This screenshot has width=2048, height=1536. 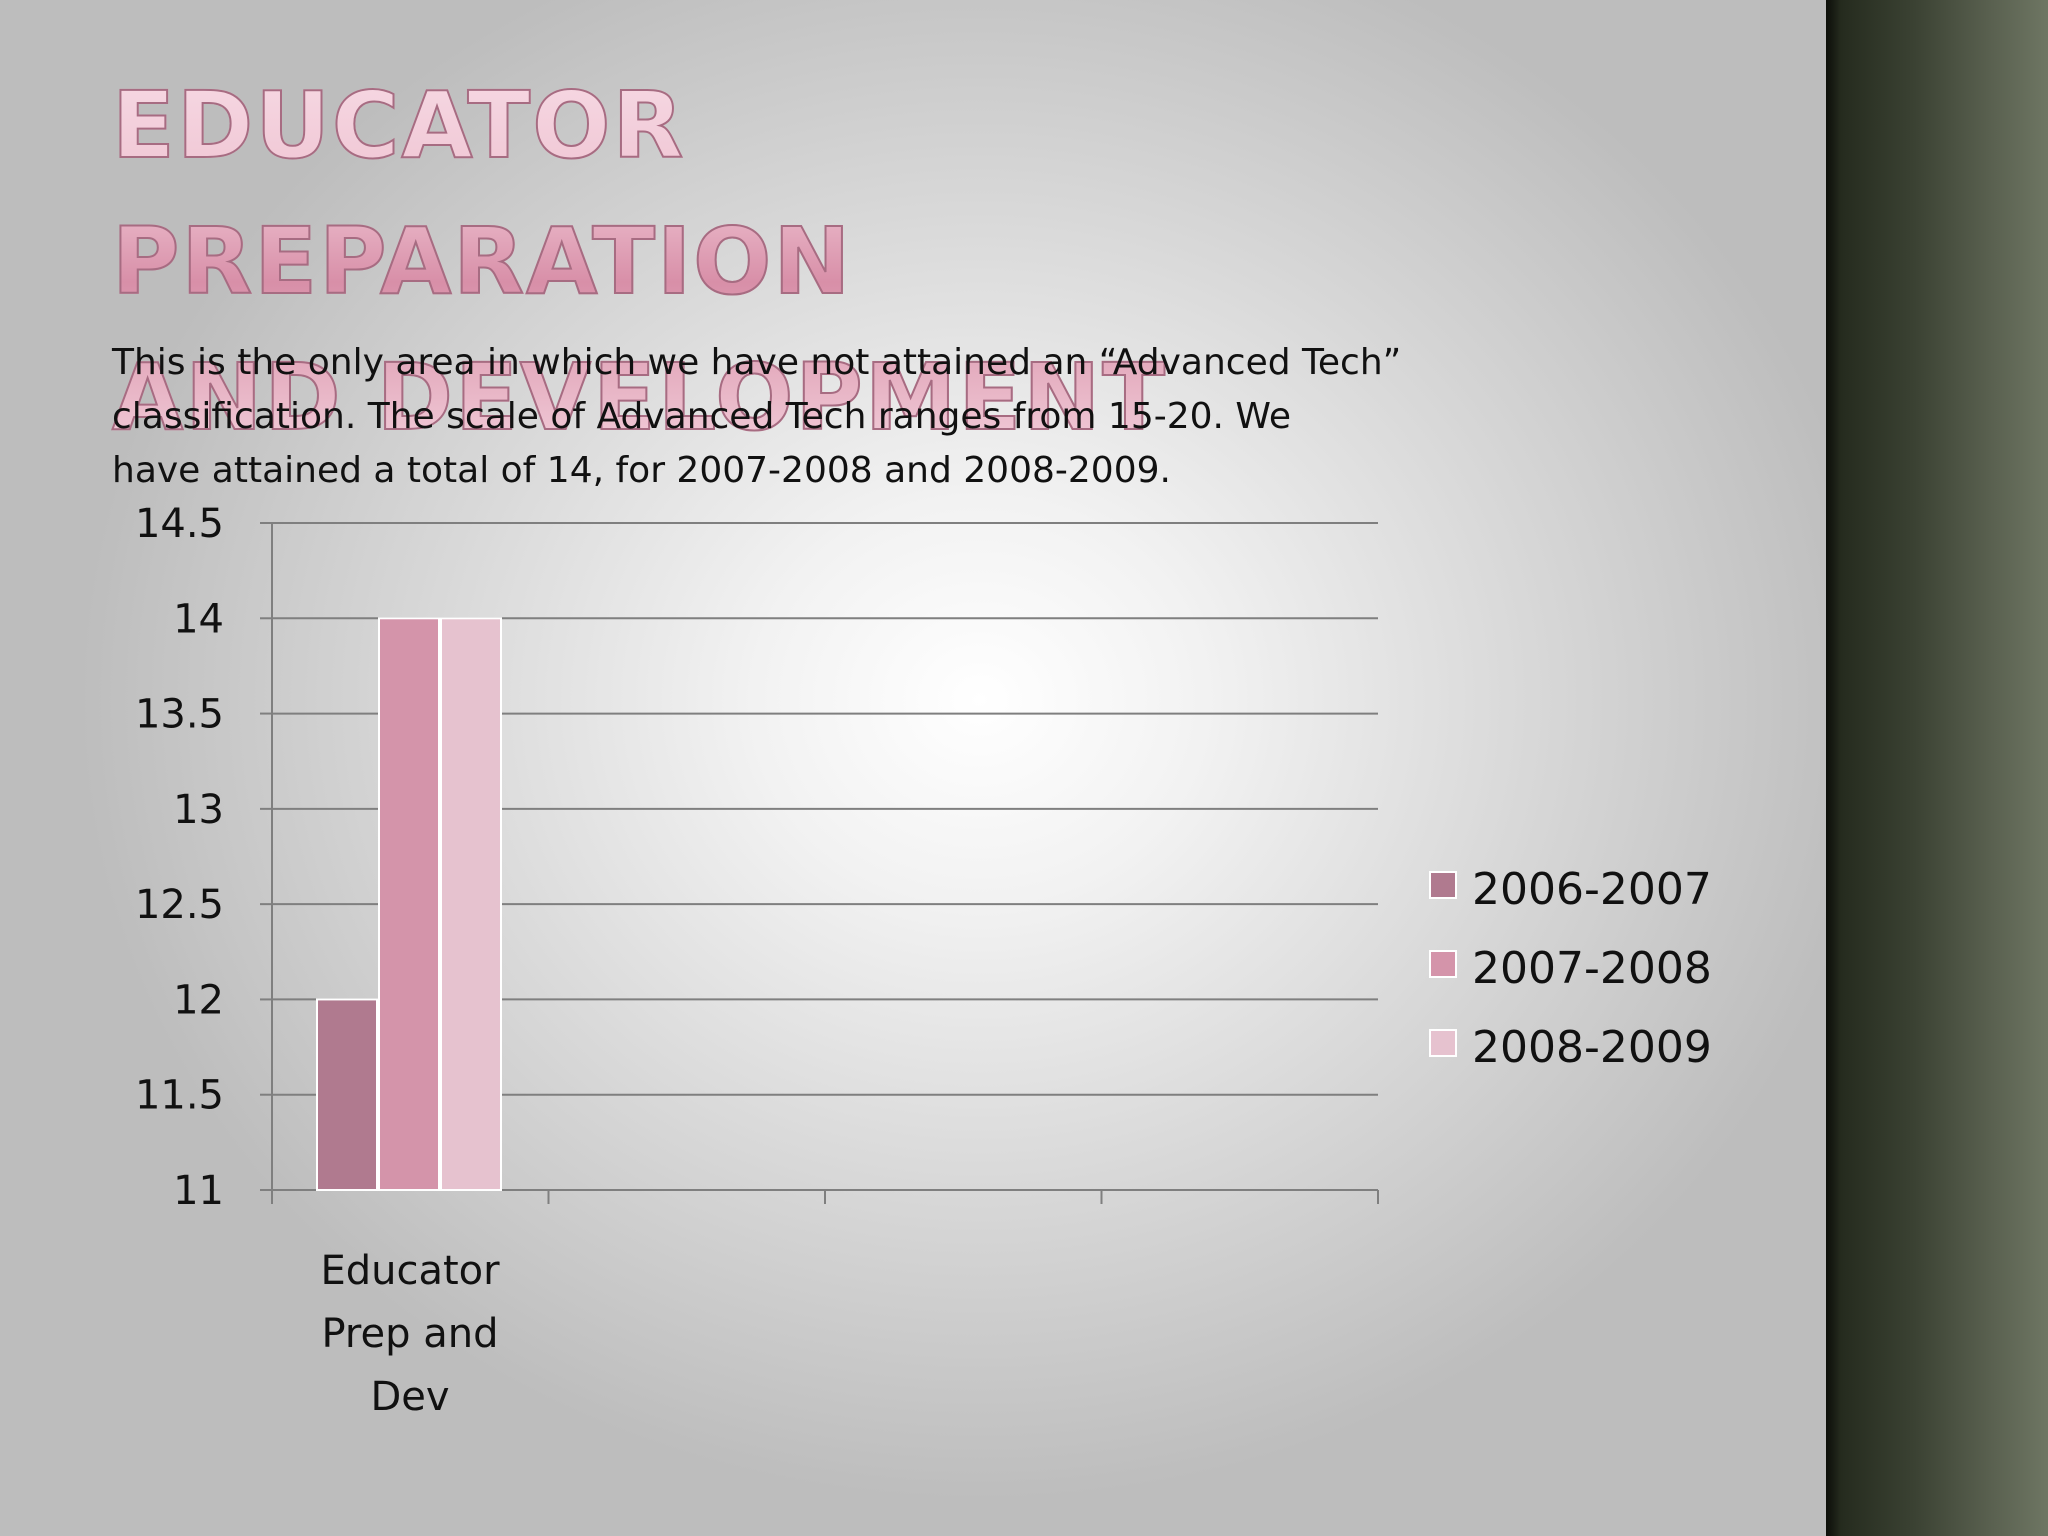 What do you see at coordinates (482, 193) in the screenshot?
I see `title-line-1: EDUCATOR PREPARATION` at bounding box center [482, 193].